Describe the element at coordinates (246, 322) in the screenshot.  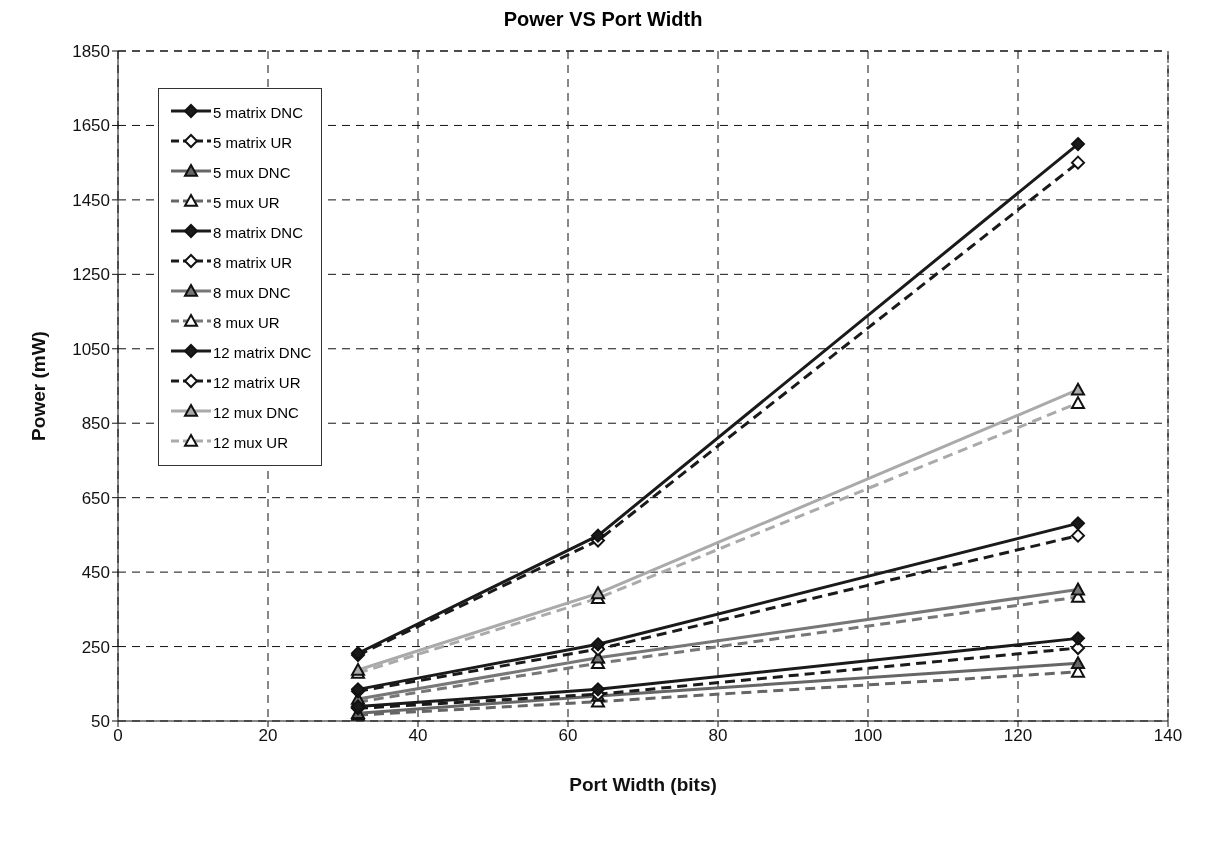
I see `legend-label: 8 mux UR` at that location.